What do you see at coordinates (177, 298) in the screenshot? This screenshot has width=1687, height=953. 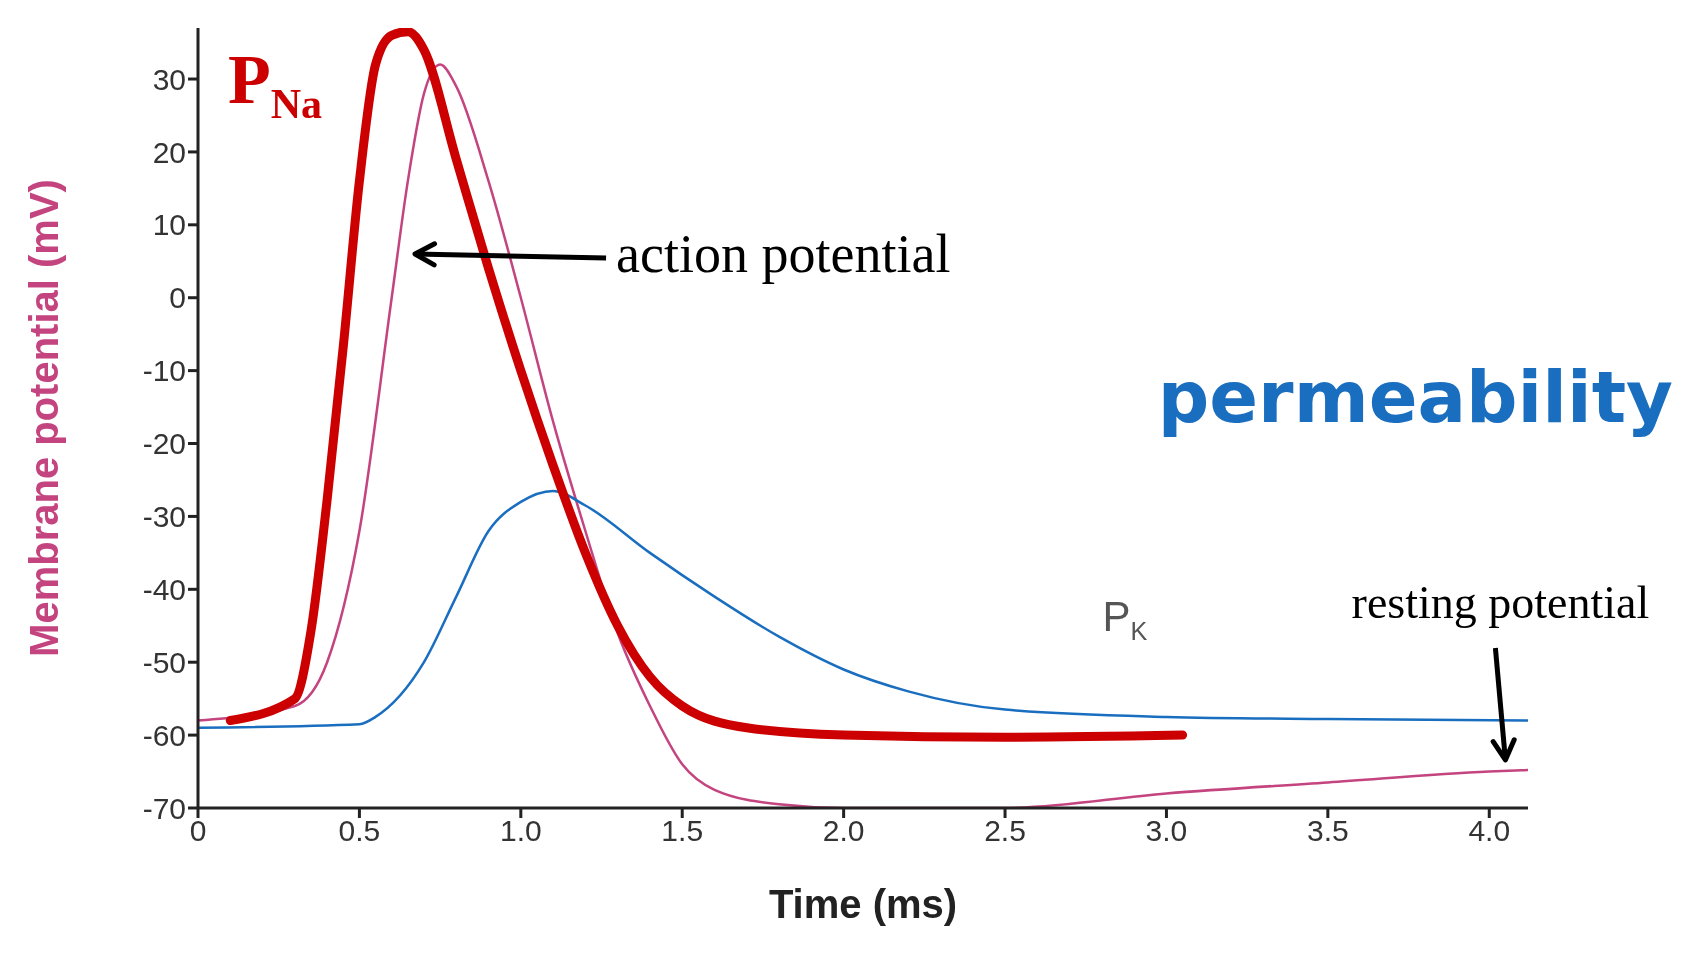 I see `y-tick-label: 0` at bounding box center [177, 298].